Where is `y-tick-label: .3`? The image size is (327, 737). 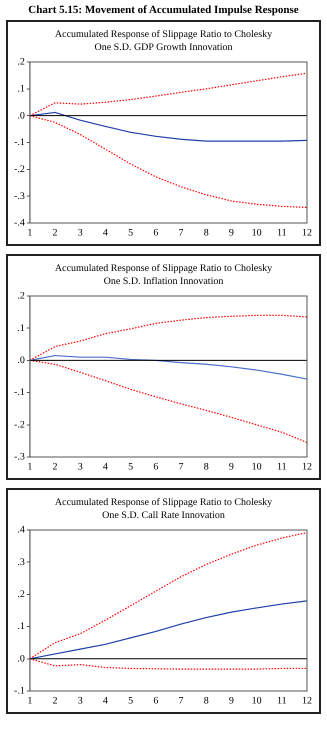
y-tick-label: .3 is located at coordinates (21, 562).